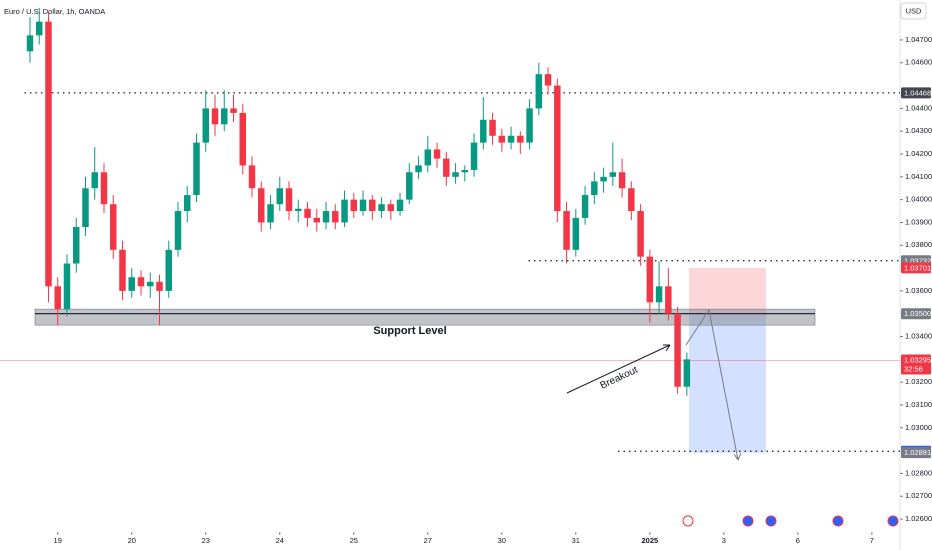  I want to click on currency-box, so click(913, 11).